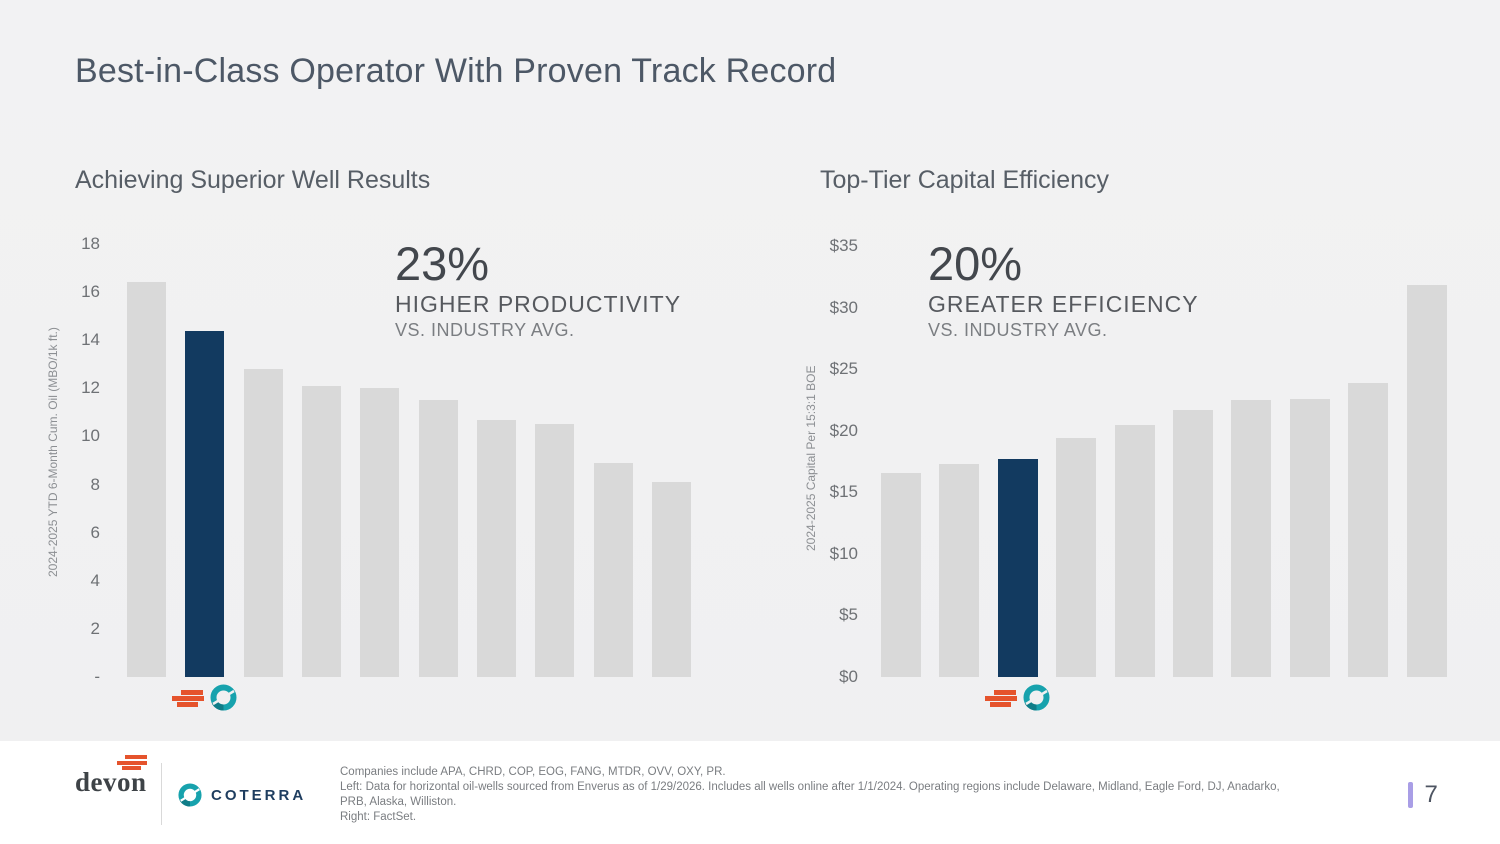  What do you see at coordinates (843, 492) in the screenshot?
I see `y-tick-label: $15` at bounding box center [843, 492].